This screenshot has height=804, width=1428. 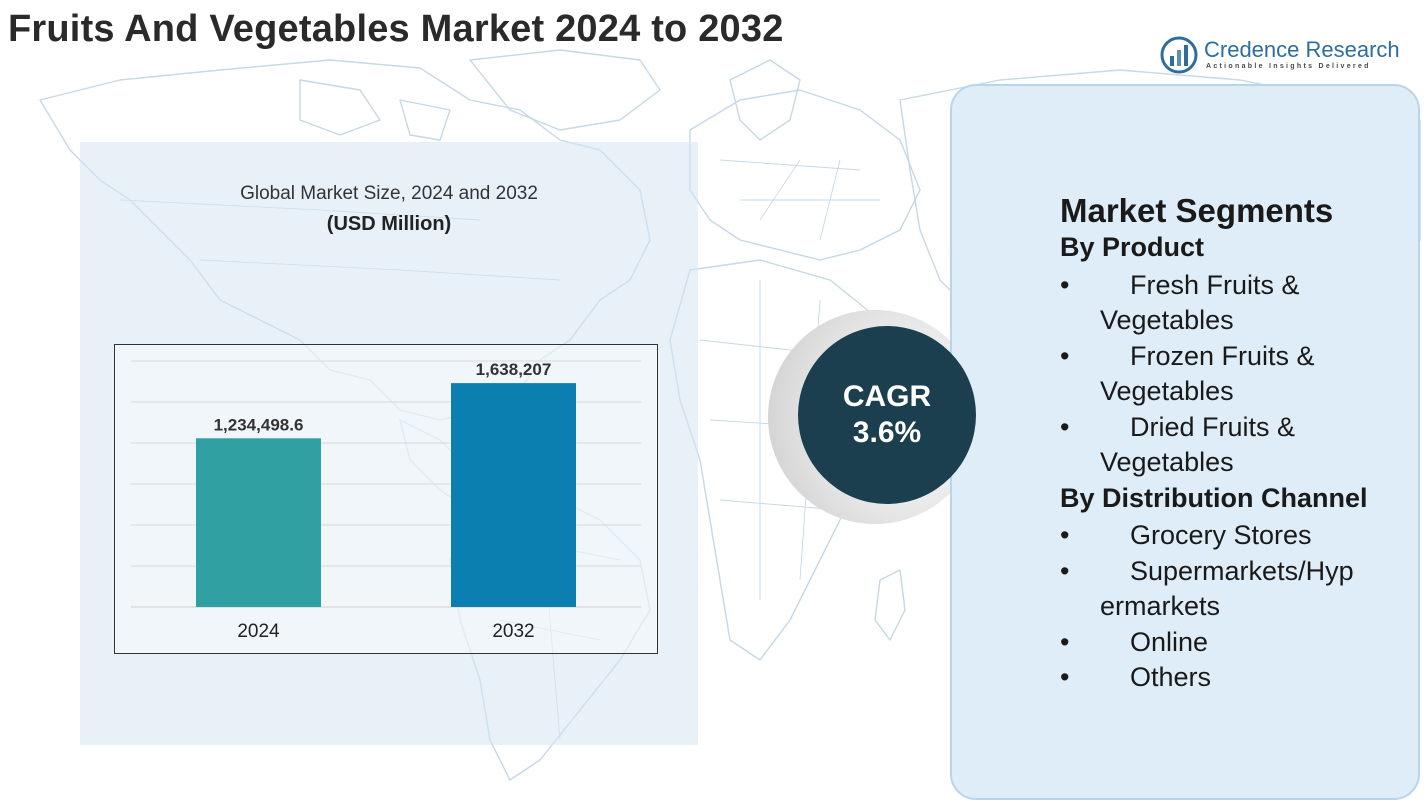 What do you see at coordinates (258, 522) in the screenshot?
I see `bar-2024` at bounding box center [258, 522].